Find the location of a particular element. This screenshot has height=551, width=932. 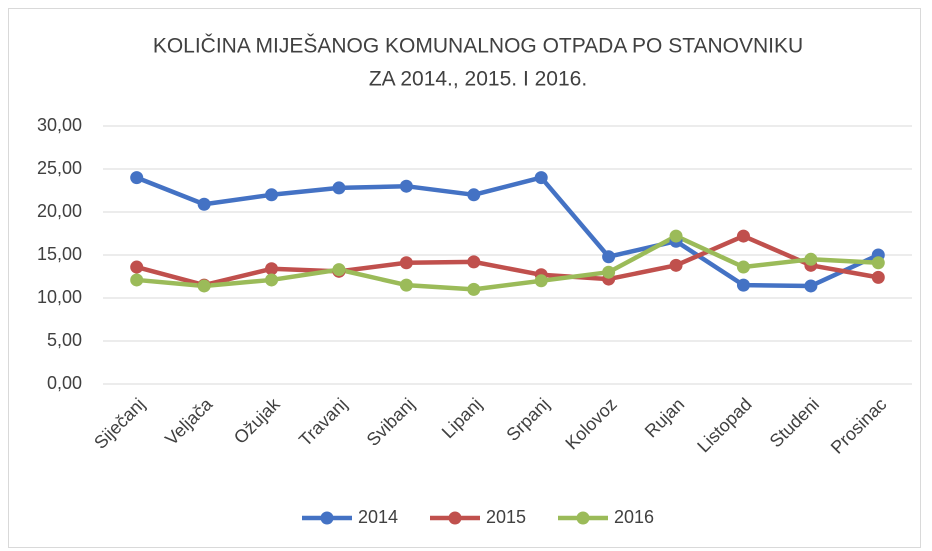

y-tick-label: 0,00 is located at coordinates (64, 383).